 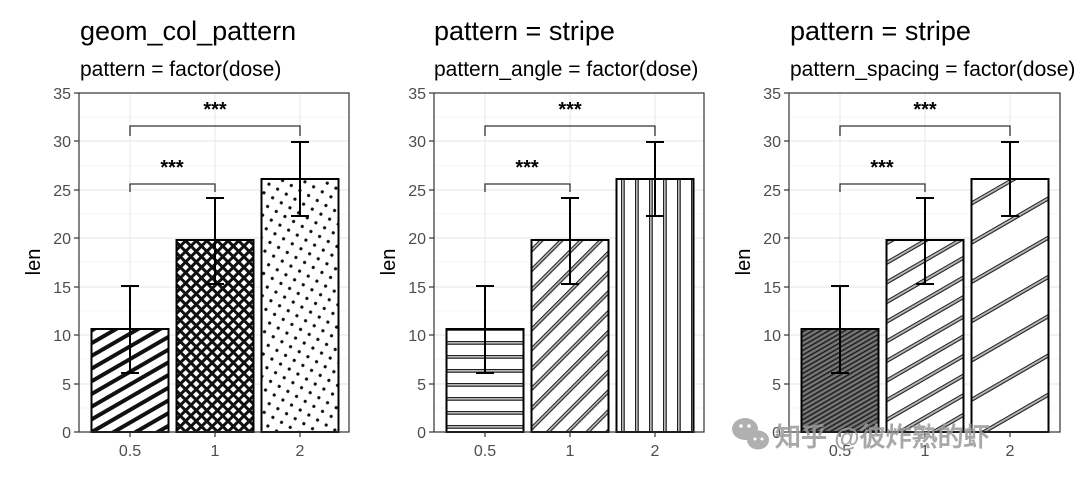 I want to click on panel-2-y-axis, so click(x=431, y=262).